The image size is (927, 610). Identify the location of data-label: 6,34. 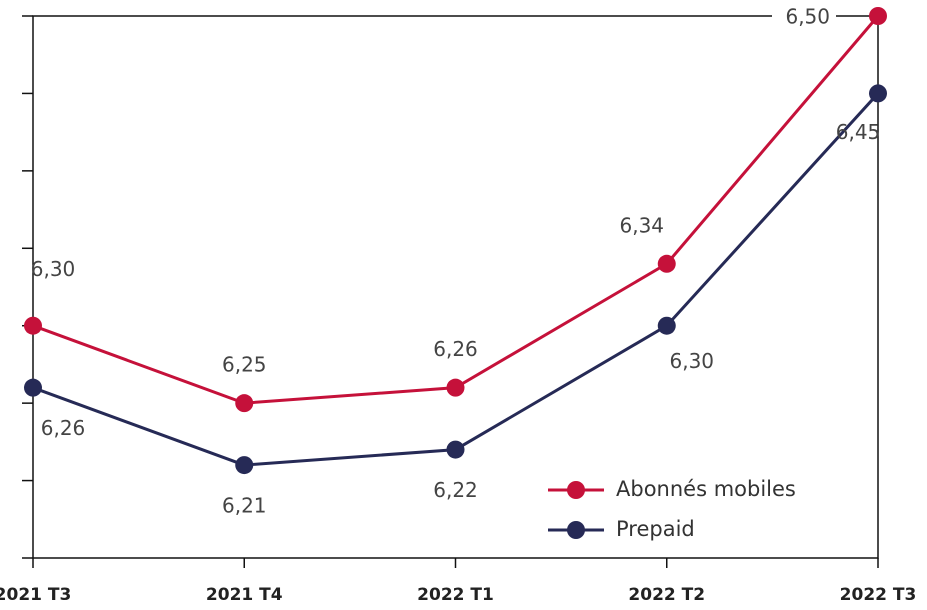
(641, 225).